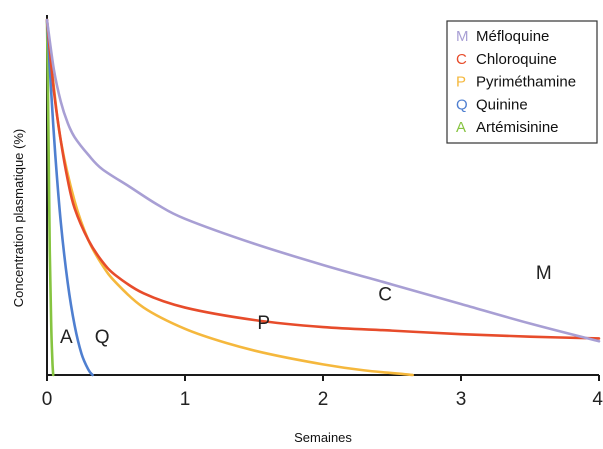 The width and height of the screenshot is (603, 449). Describe the element at coordinates (461, 127) in the screenshot. I see `legend-letter: A` at that location.